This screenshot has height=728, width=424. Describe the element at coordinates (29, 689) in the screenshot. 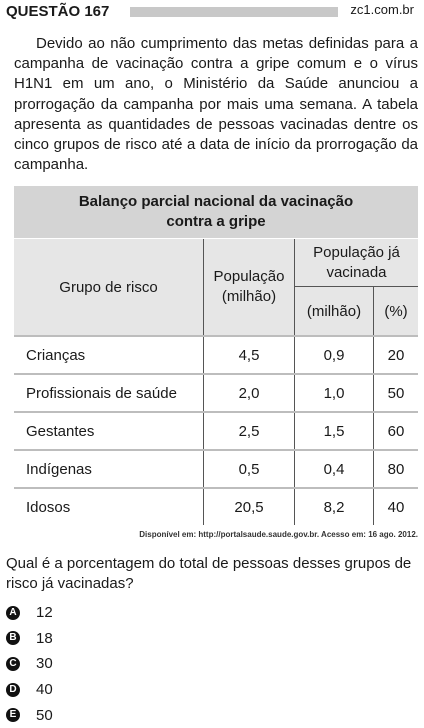

I see `option: D 40` at that location.